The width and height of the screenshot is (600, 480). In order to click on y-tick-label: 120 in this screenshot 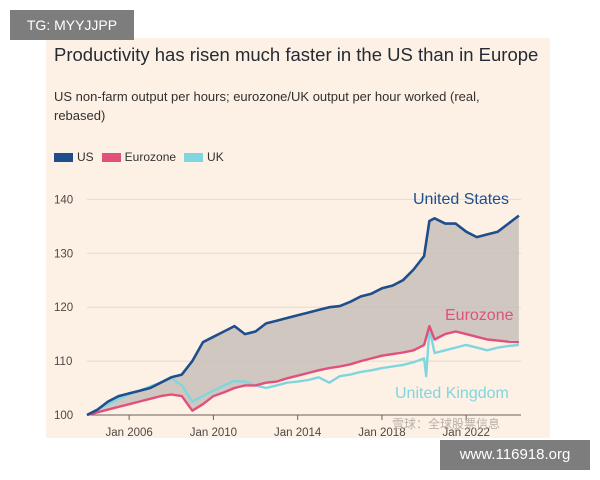, I will do `click(63, 308)`.